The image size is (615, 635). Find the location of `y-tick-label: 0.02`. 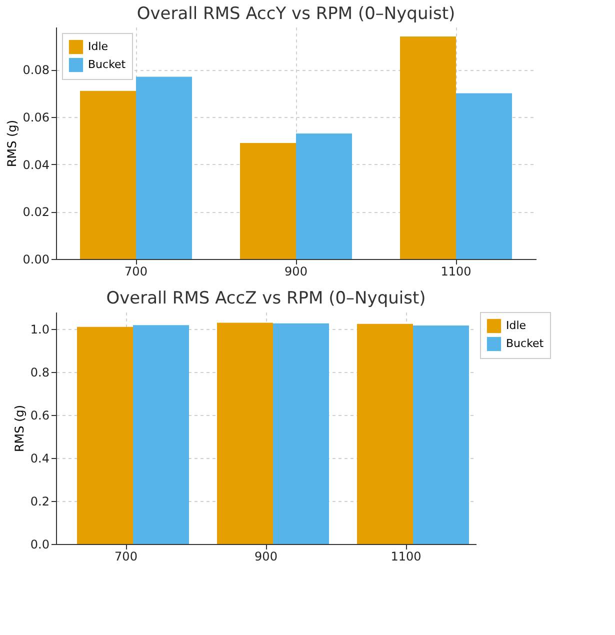

y-tick-label: 0.02 is located at coordinates (36, 212).